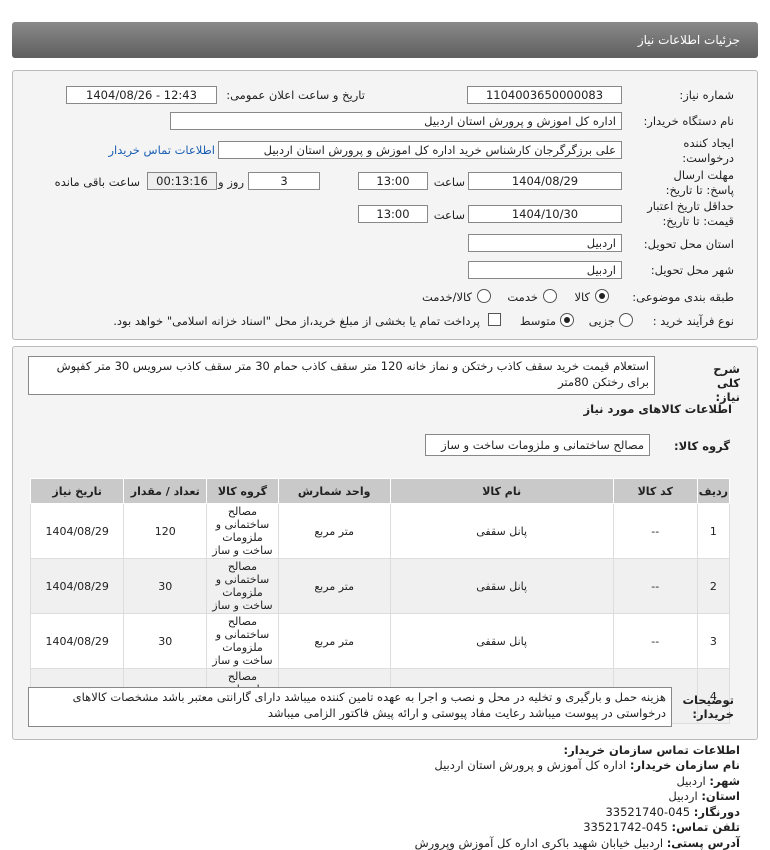 This screenshot has height=850, width=770. I want to click on table-cell: 2, so click(713, 586).